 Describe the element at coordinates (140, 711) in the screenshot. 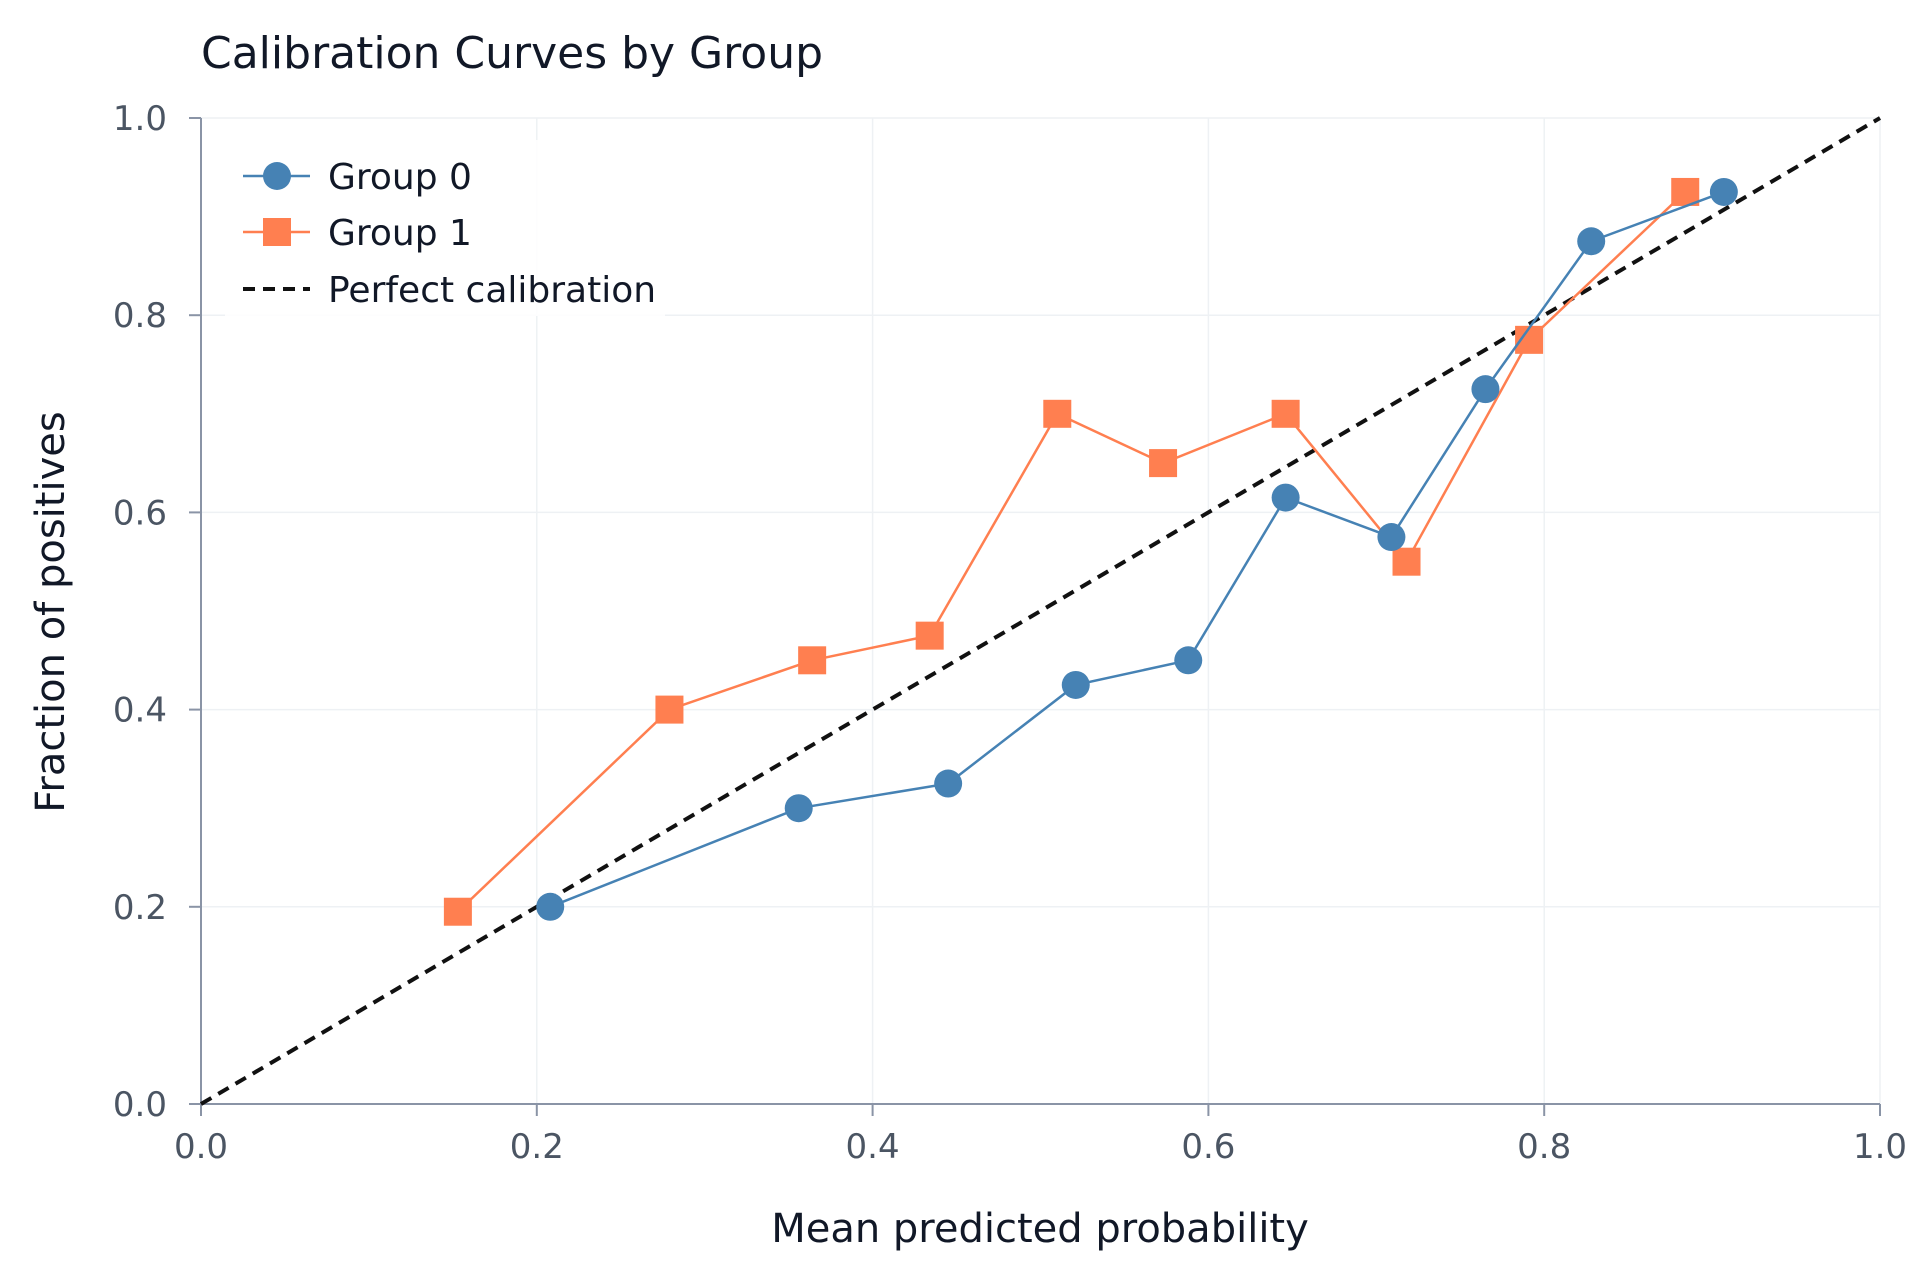

I see `y-tick-label: 0.4` at that location.